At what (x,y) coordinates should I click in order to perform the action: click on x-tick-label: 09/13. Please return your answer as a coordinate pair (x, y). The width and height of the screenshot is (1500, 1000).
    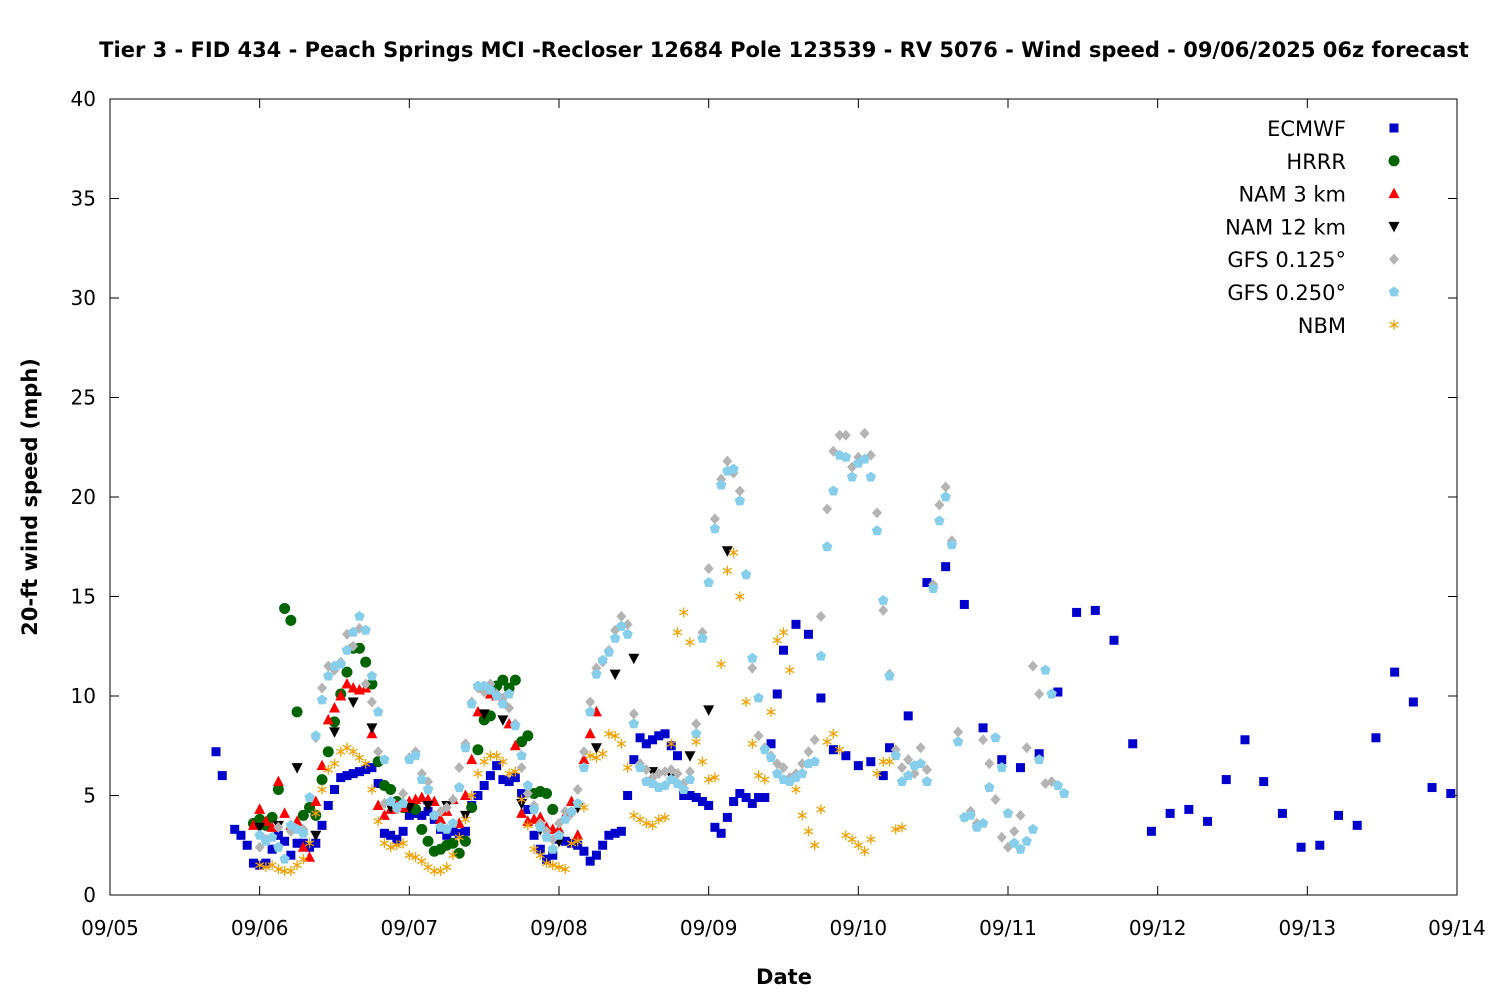
    Looking at the image, I should click on (1308, 928).